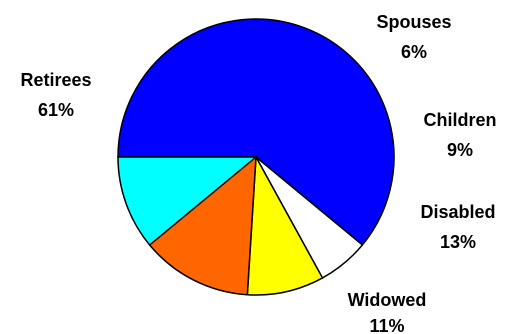  I want to click on slice-label-widowed: Widowed, so click(387, 300).